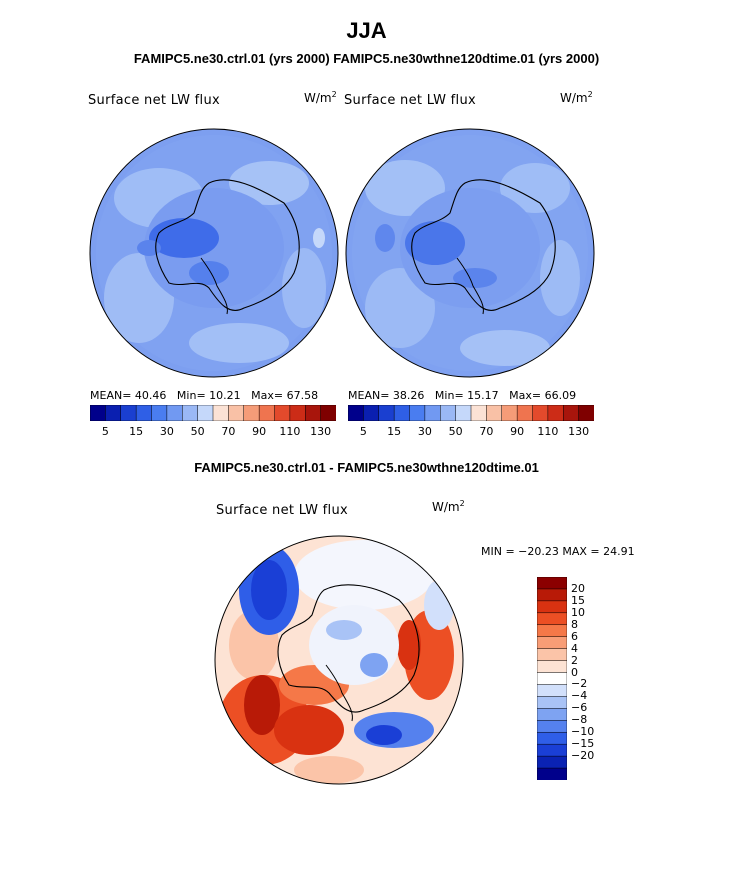 This screenshot has width=733, height=882. I want to click on right-colorbar, so click(471, 413).